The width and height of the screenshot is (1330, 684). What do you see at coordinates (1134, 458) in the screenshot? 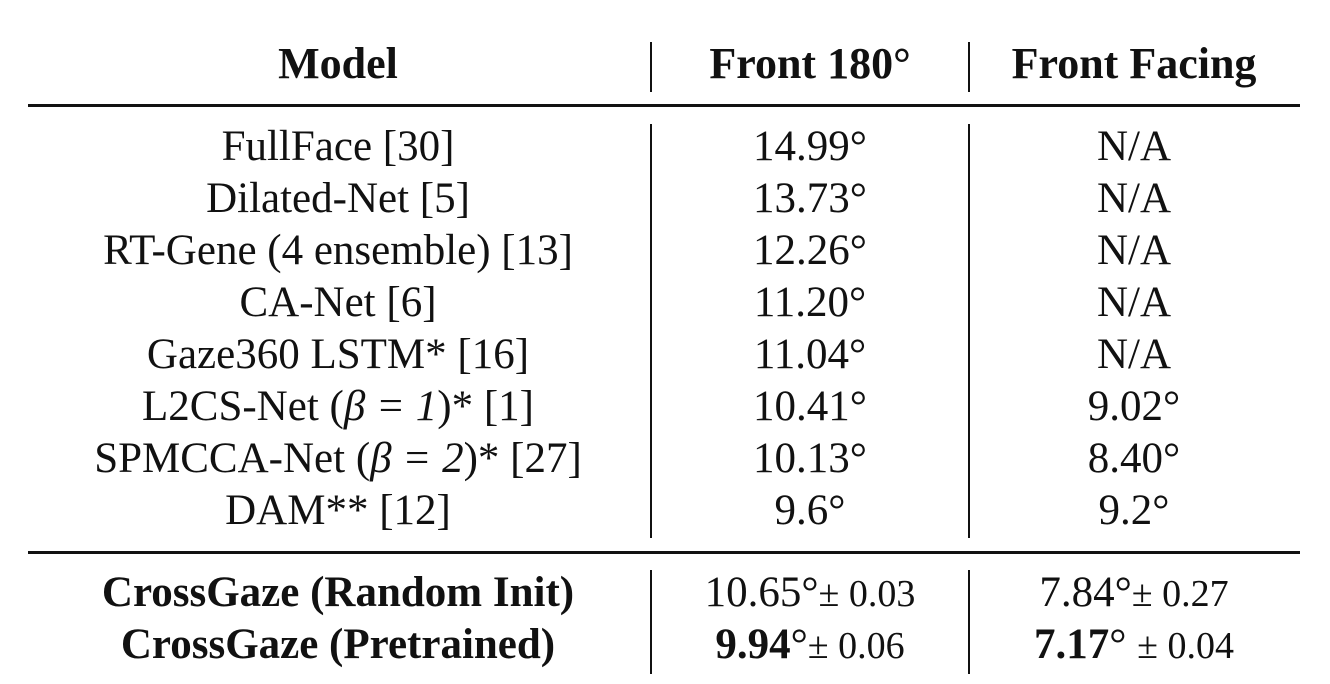
I see `row-front-facing: 8.40°` at bounding box center [1134, 458].